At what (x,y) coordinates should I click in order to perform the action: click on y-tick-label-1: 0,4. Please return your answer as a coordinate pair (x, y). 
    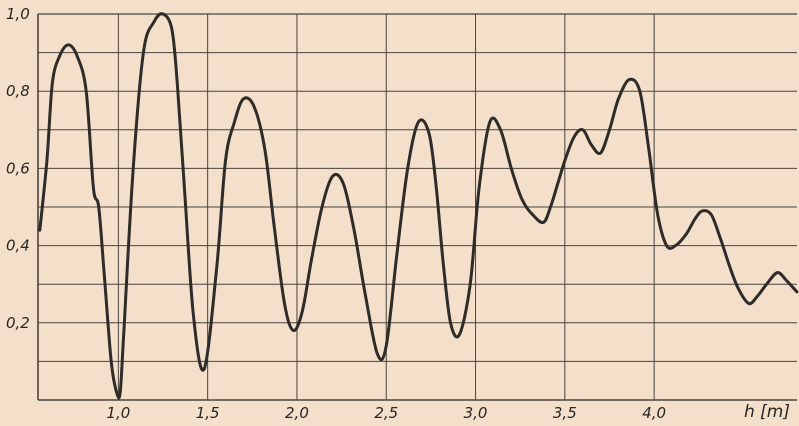
    Looking at the image, I should click on (18, 246).